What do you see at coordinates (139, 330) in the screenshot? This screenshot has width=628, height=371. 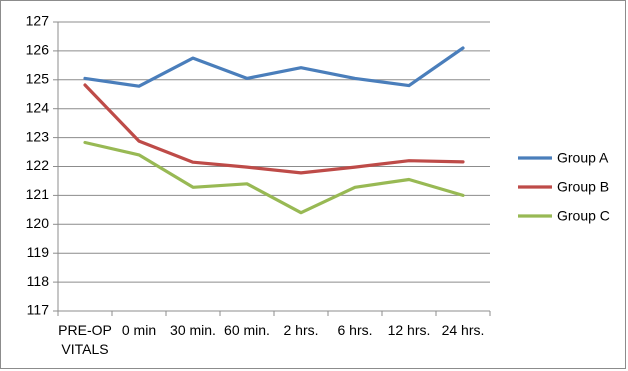 I see `x-tick-label: 0 min` at bounding box center [139, 330].